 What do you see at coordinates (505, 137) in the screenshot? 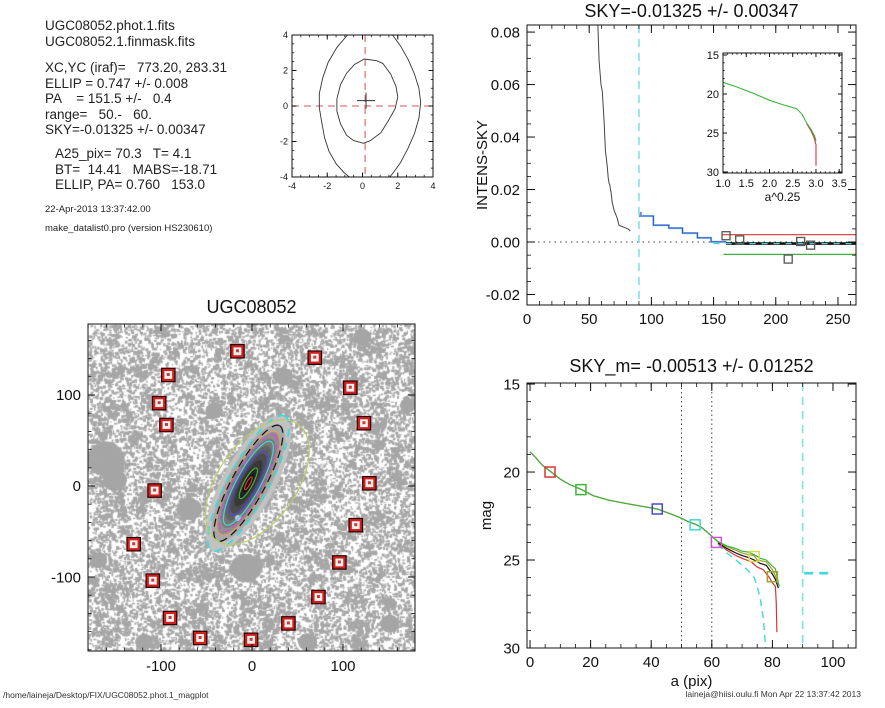
I see `svg-text: 0.04` at bounding box center [505, 137].